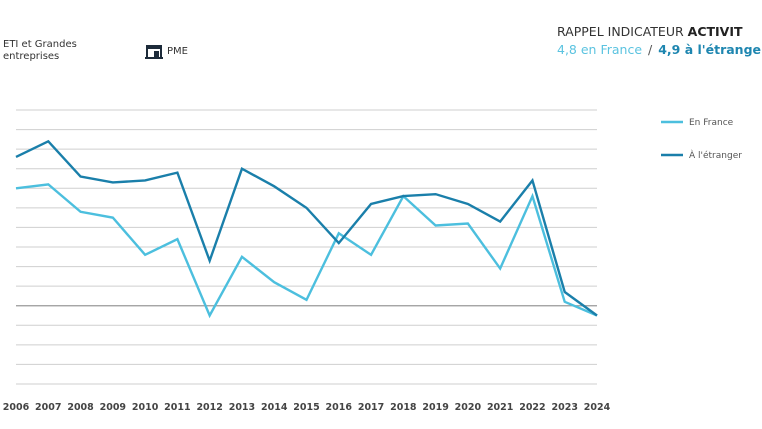 The width and height of the screenshot is (762, 429). What do you see at coordinates (435, 407) in the screenshot?
I see `x-tick-label: 2019` at bounding box center [435, 407].